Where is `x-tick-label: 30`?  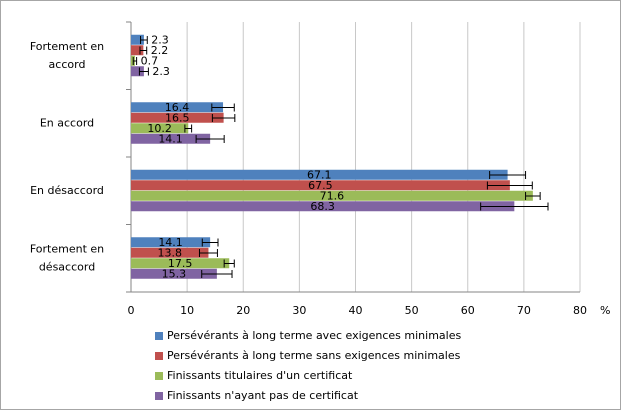
x-tick-label: 30 is located at coordinates (299, 310).